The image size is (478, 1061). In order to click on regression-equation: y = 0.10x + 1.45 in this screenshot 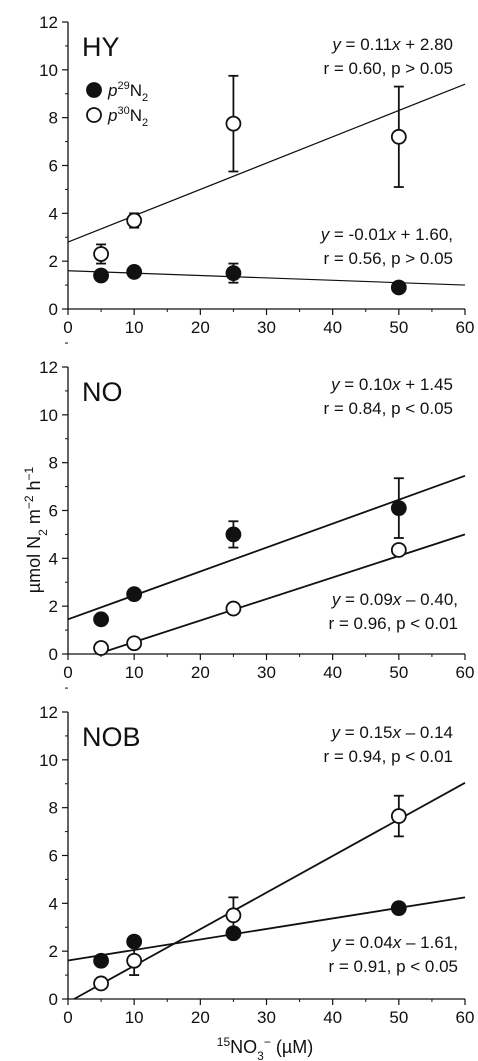, I will do `click(391, 384)`.